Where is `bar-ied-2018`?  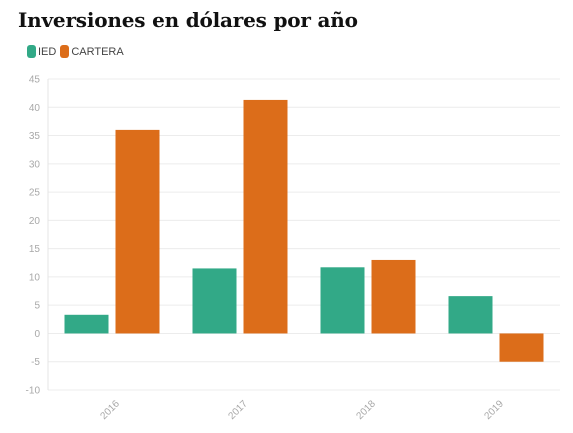 bar-ied-2018 is located at coordinates (342, 300).